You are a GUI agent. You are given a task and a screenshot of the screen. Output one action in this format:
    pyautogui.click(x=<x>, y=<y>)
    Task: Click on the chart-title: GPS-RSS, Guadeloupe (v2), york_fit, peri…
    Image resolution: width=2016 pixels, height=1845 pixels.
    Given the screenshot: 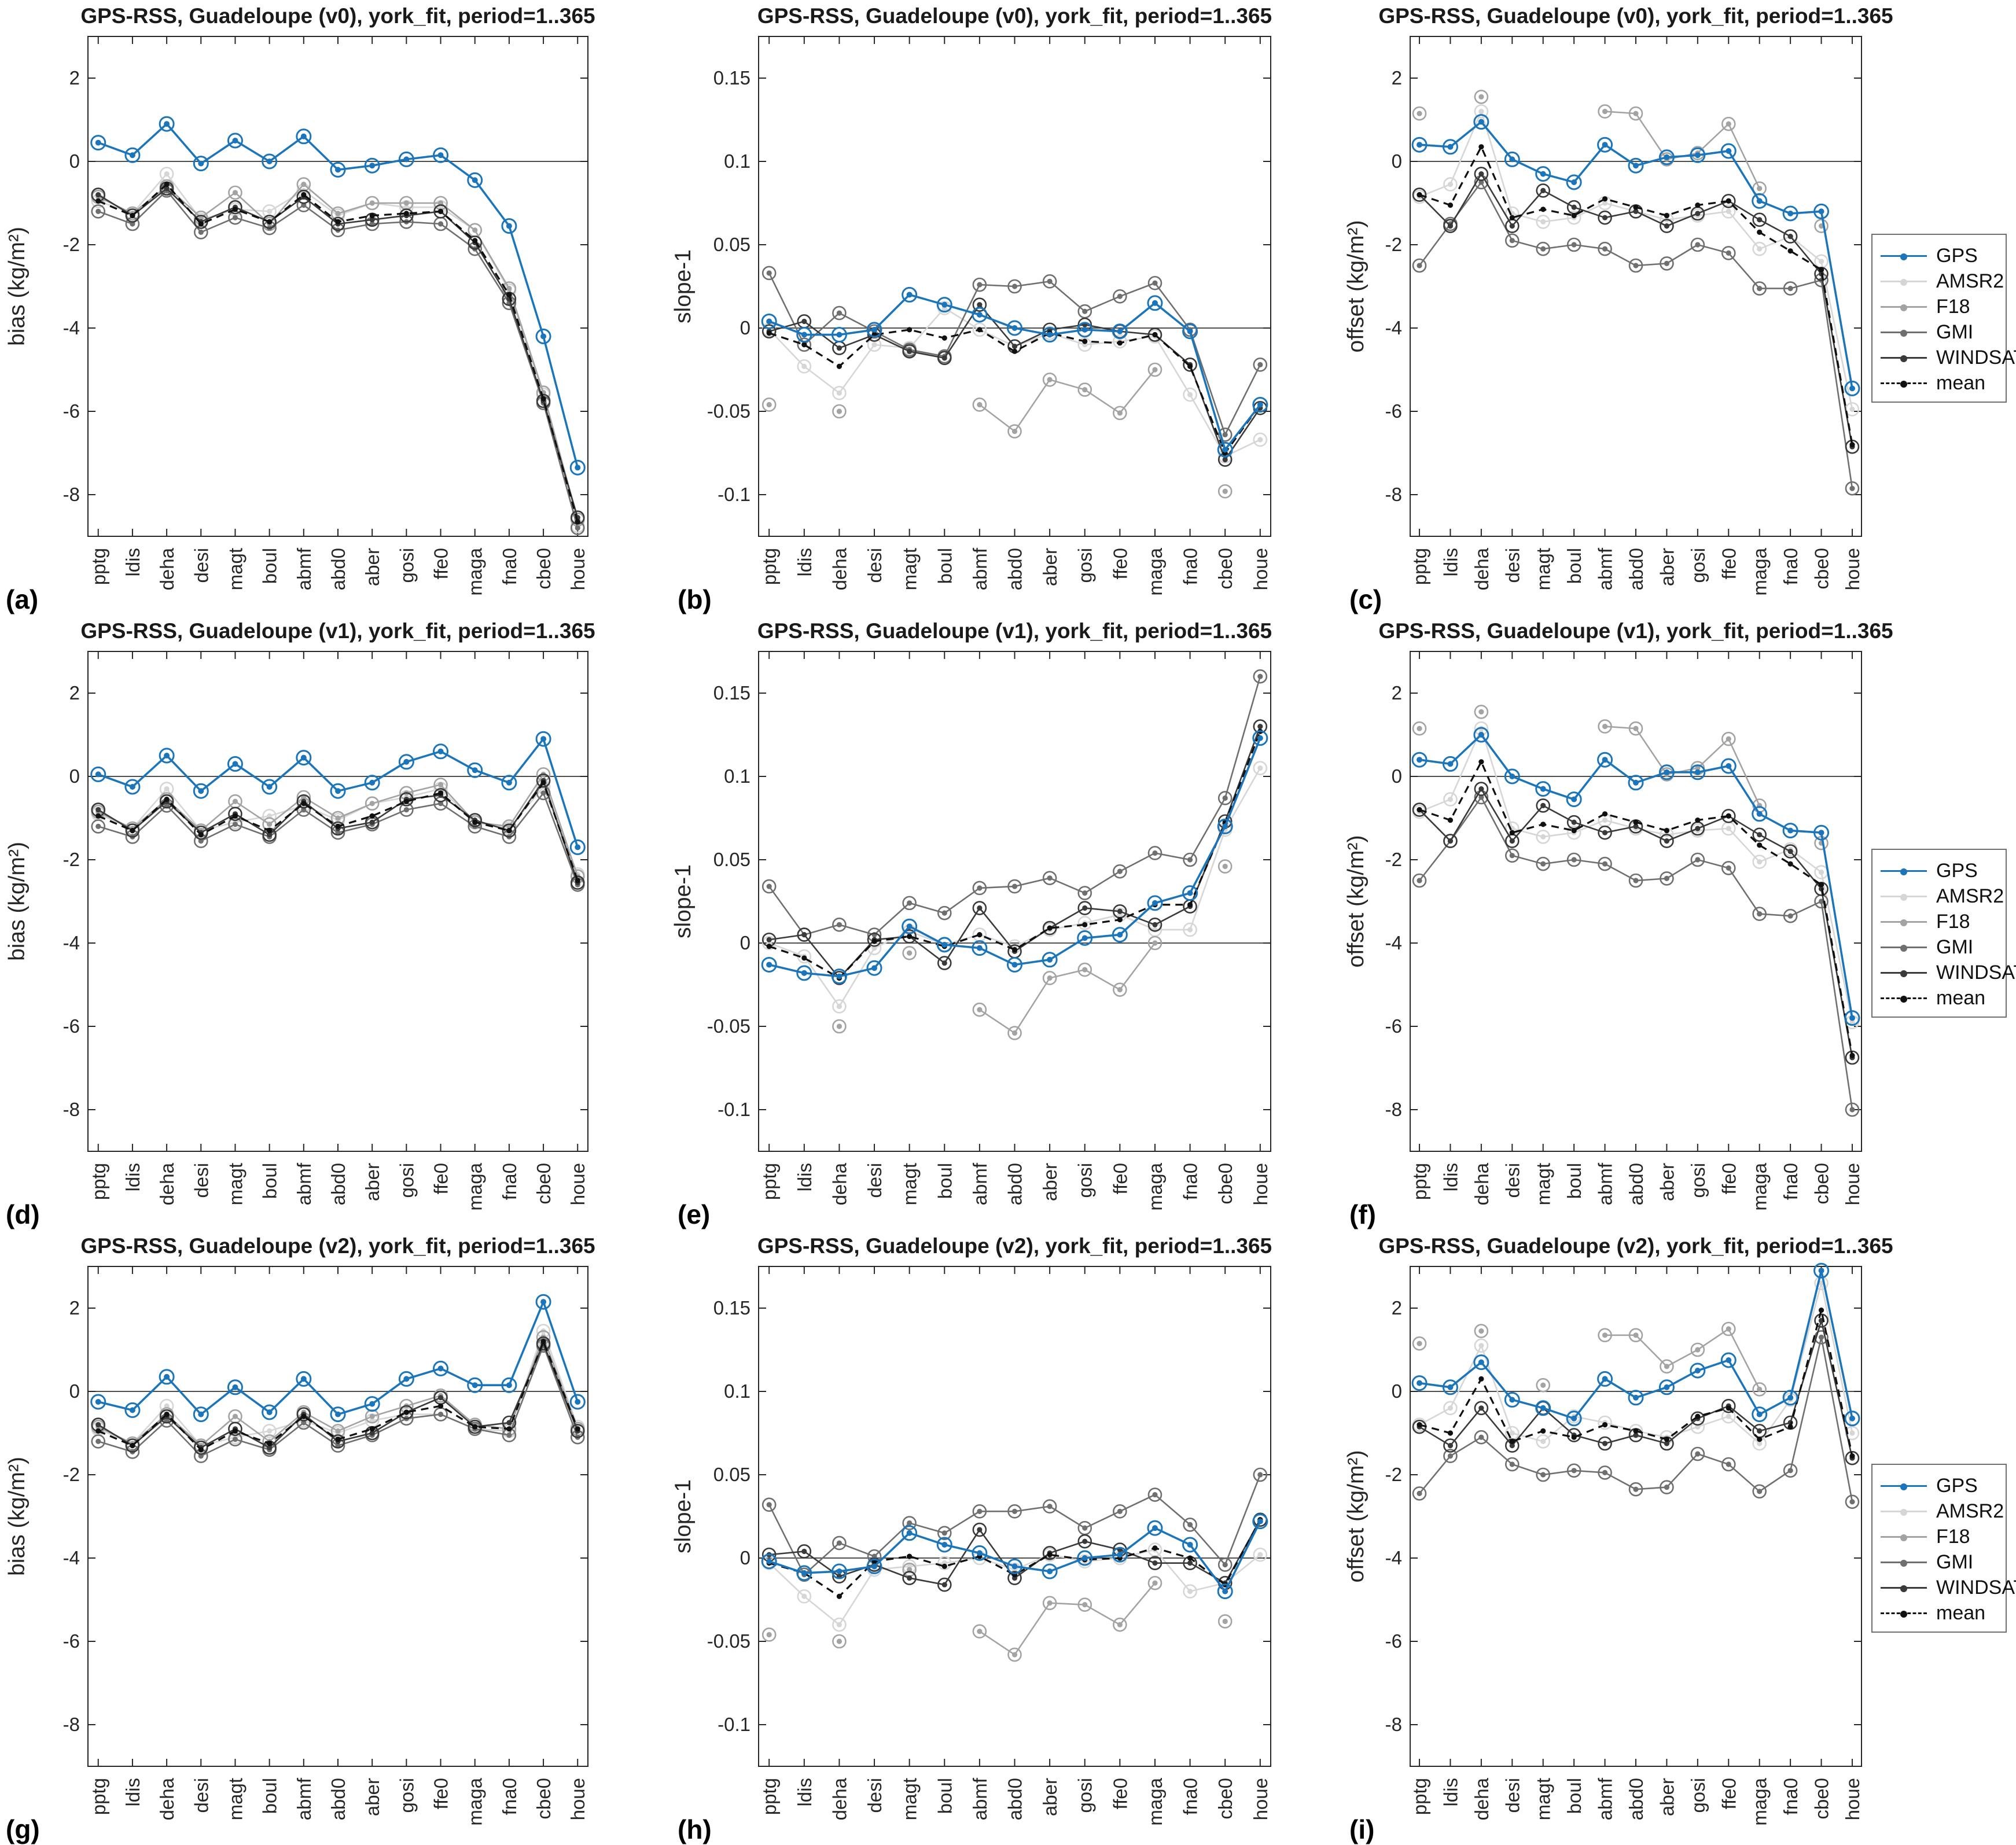 What is the action you would take?
    pyautogui.click(x=337, y=1246)
    